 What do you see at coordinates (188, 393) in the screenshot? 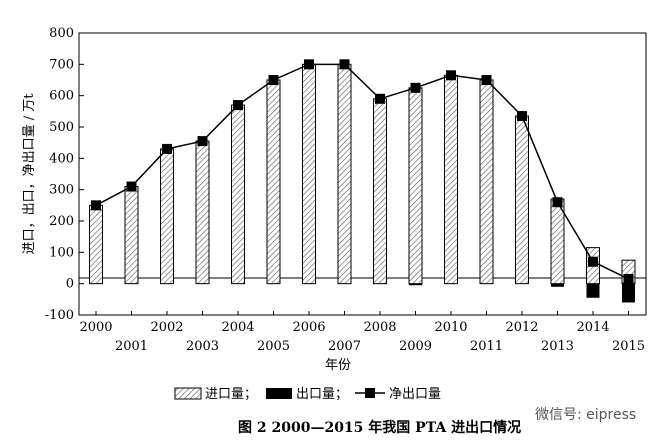
I see `legend-swatch-import` at bounding box center [188, 393].